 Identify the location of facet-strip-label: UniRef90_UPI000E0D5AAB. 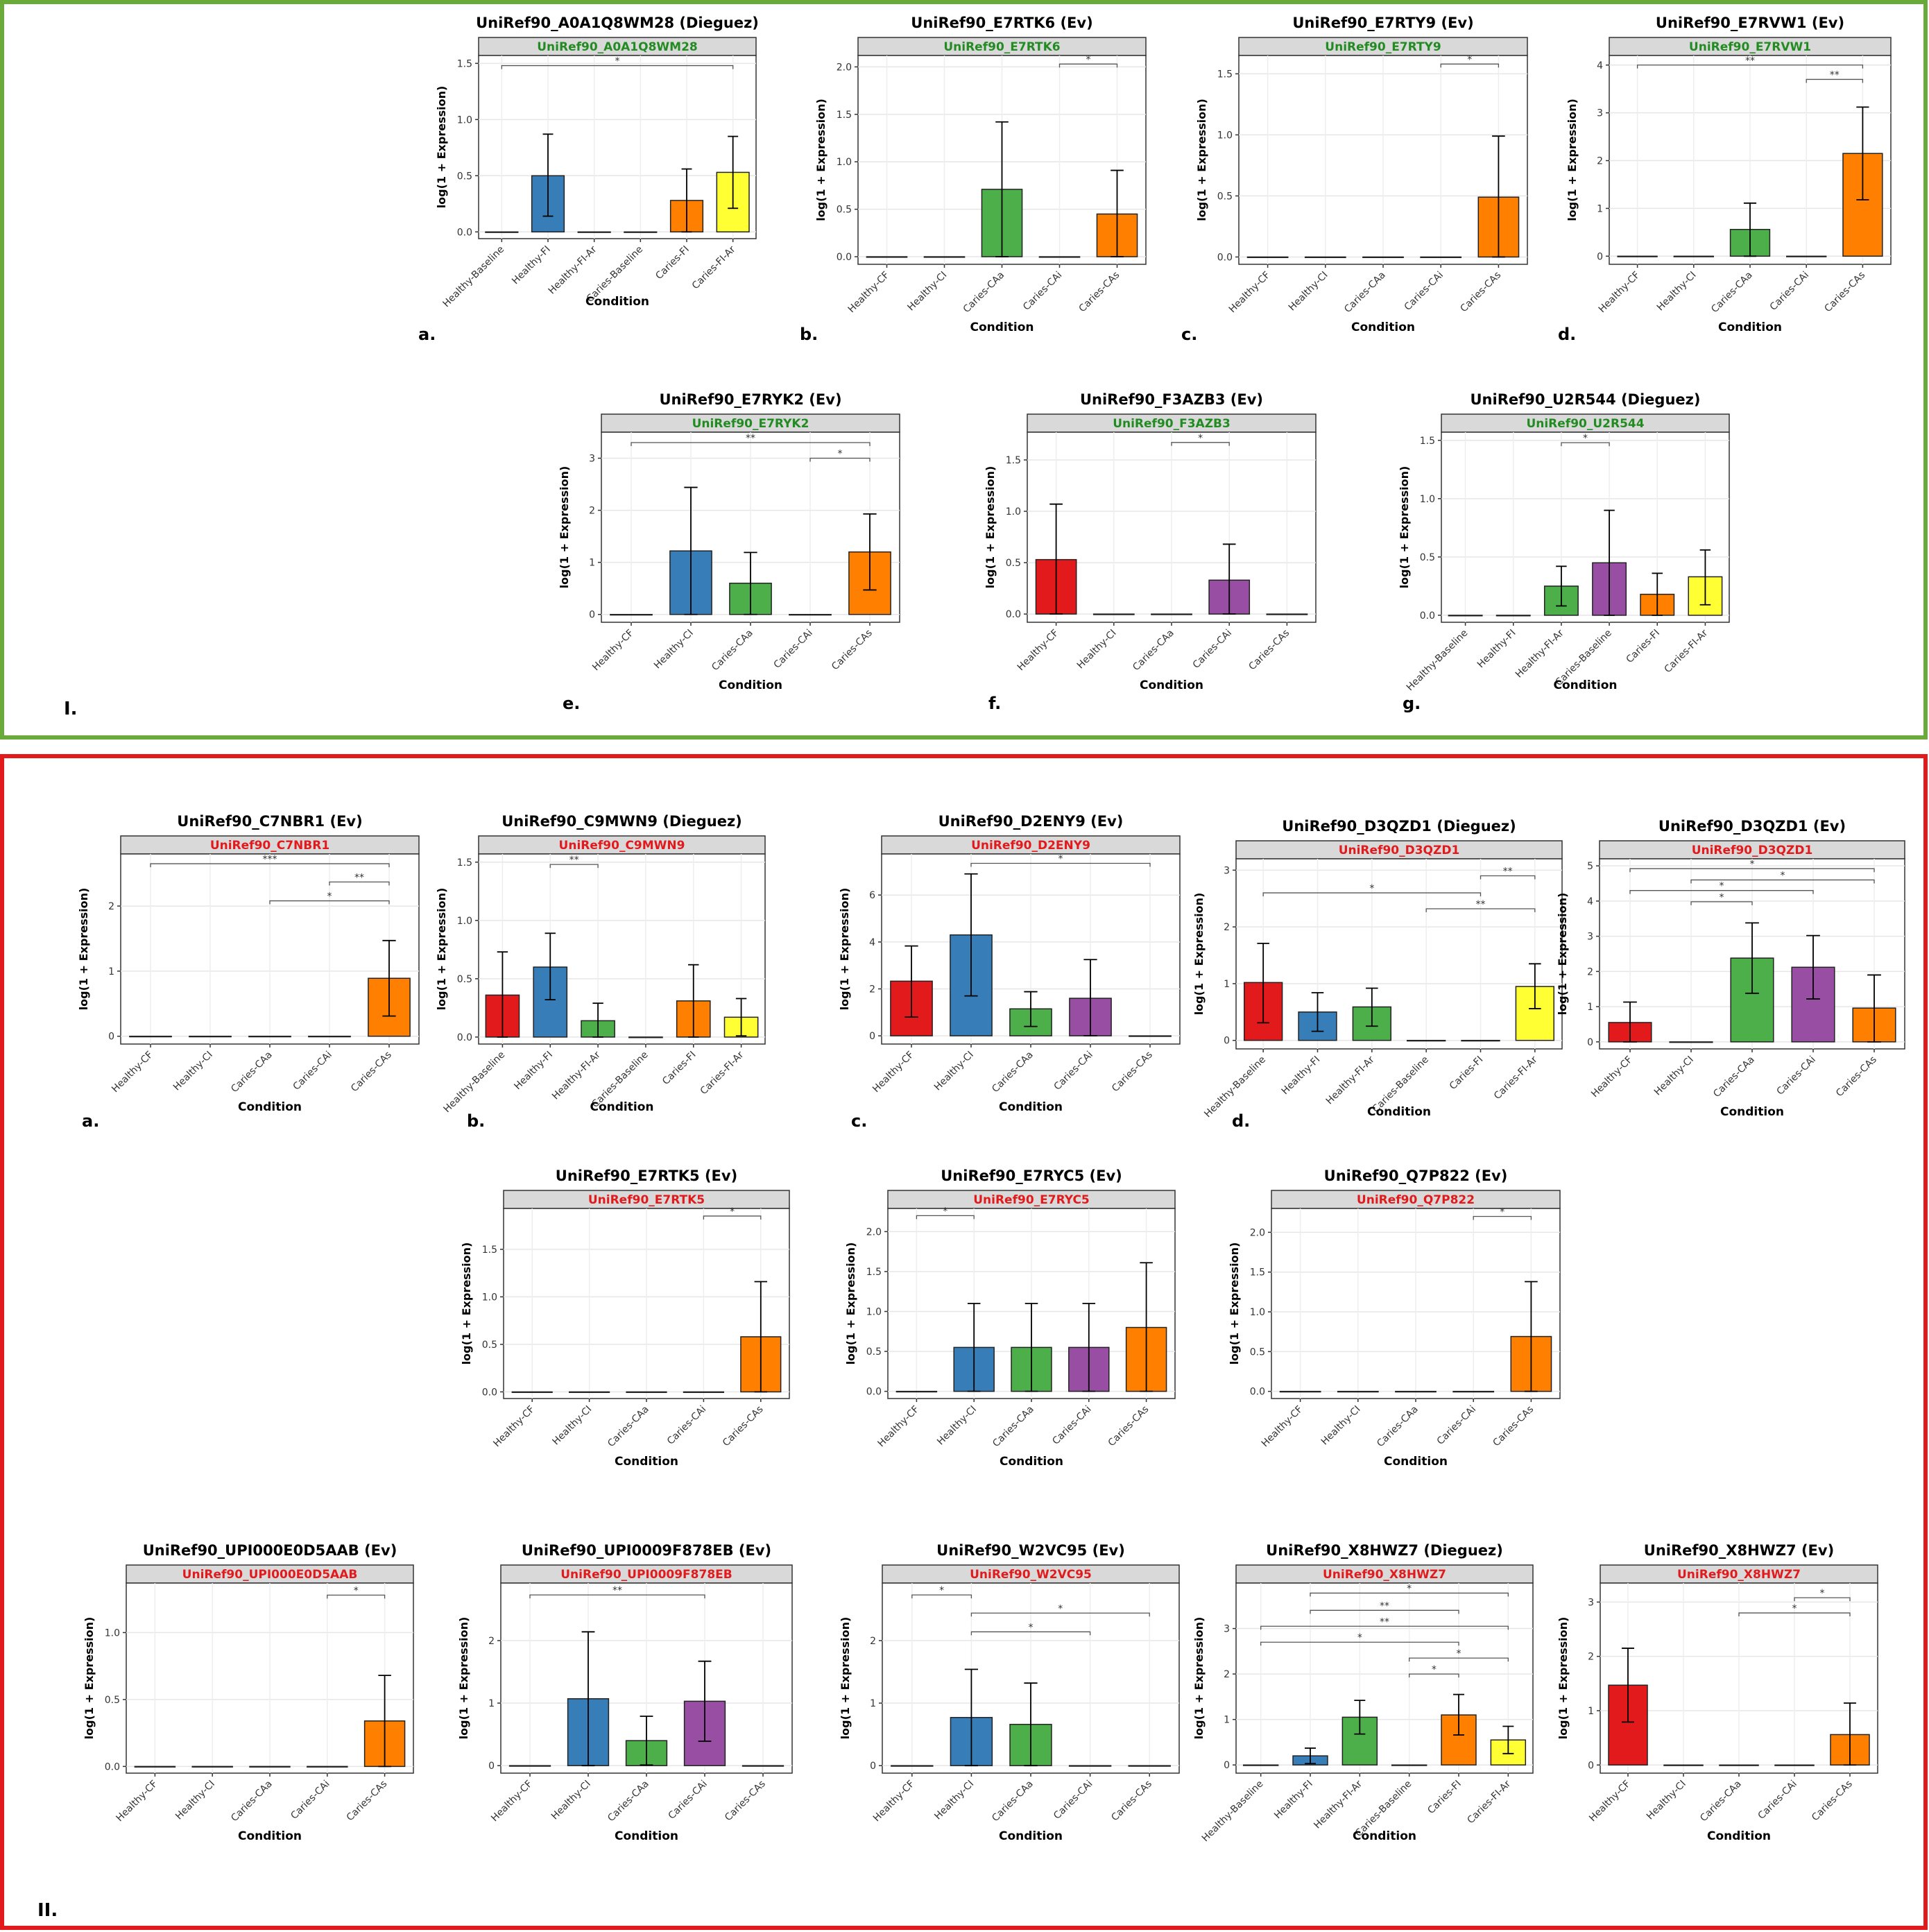
(270, 1575).